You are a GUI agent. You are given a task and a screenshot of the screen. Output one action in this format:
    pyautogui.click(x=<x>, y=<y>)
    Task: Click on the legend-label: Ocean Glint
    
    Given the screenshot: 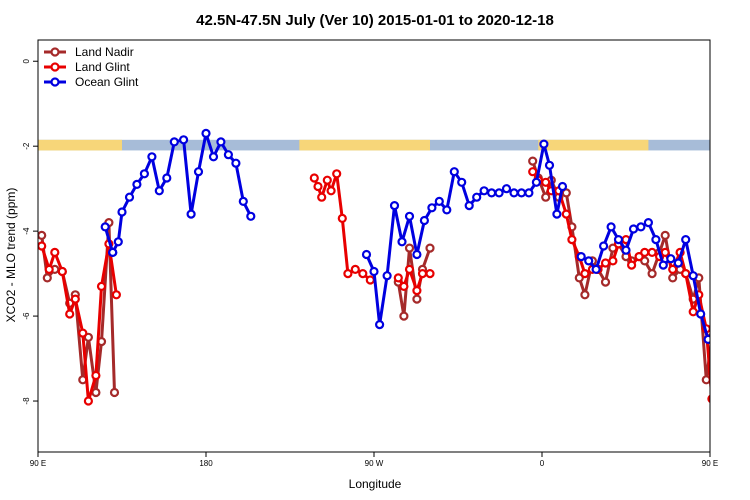 What is the action you would take?
    pyautogui.click(x=107, y=82)
    